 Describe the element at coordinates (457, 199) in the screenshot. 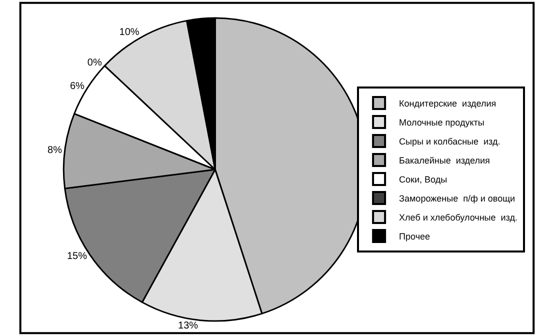

I see `legend-label: Замороженые п/ф и овощи` at that location.